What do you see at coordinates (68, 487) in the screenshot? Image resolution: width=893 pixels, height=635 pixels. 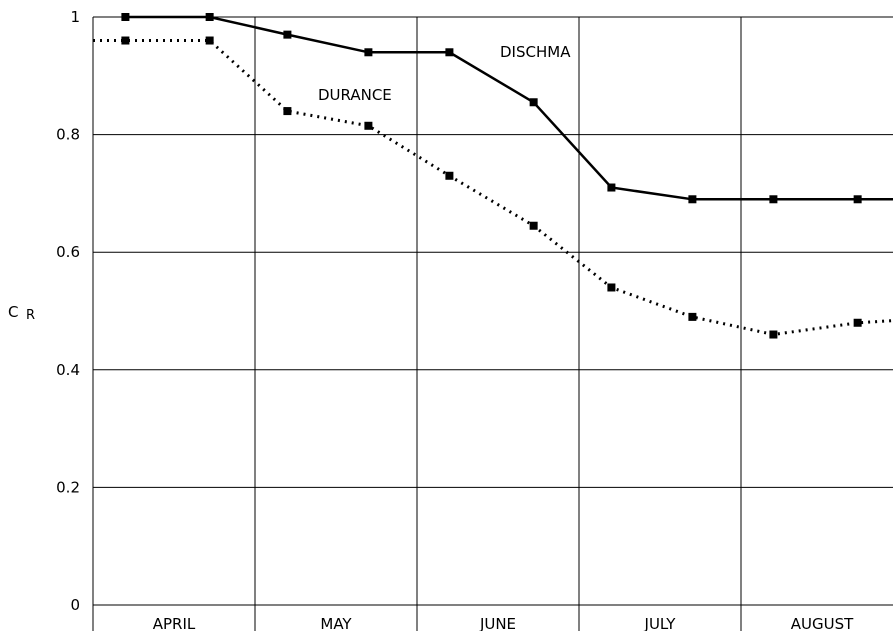 I see `y-tick-label: 0.2` at bounding box center [68, 487].